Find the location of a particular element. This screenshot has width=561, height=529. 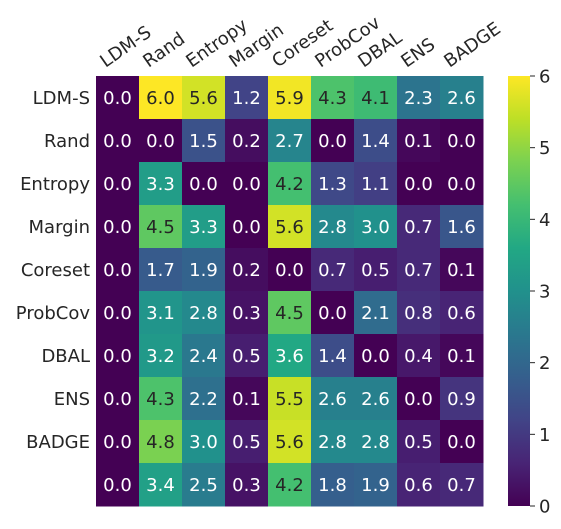

cell-value-label: 0.8 is located at coordinates (418, 313).